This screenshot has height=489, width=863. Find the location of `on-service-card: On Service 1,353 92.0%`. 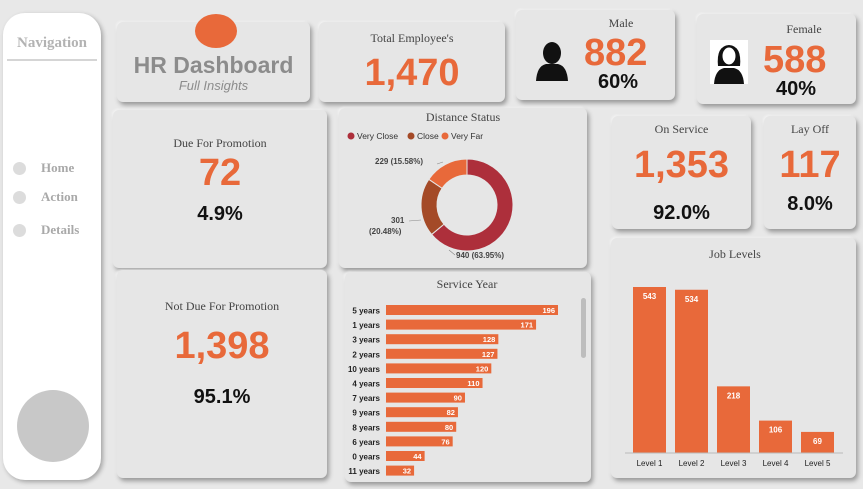

on-service-card: On Service 1,353 92.0% is located at coordinates (681, 172).